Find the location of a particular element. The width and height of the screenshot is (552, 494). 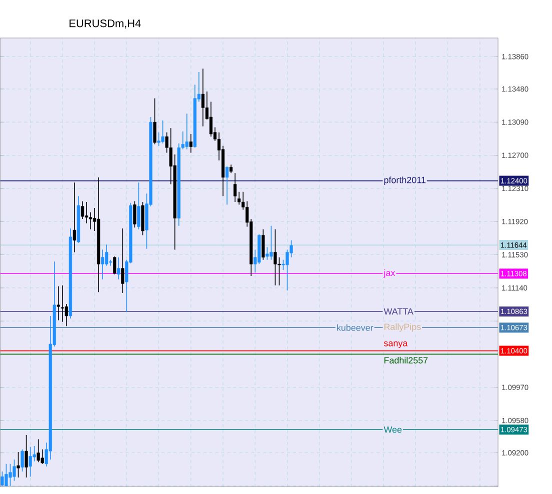

ref-line-label: RallyPips is located at coordinates (402, 328).